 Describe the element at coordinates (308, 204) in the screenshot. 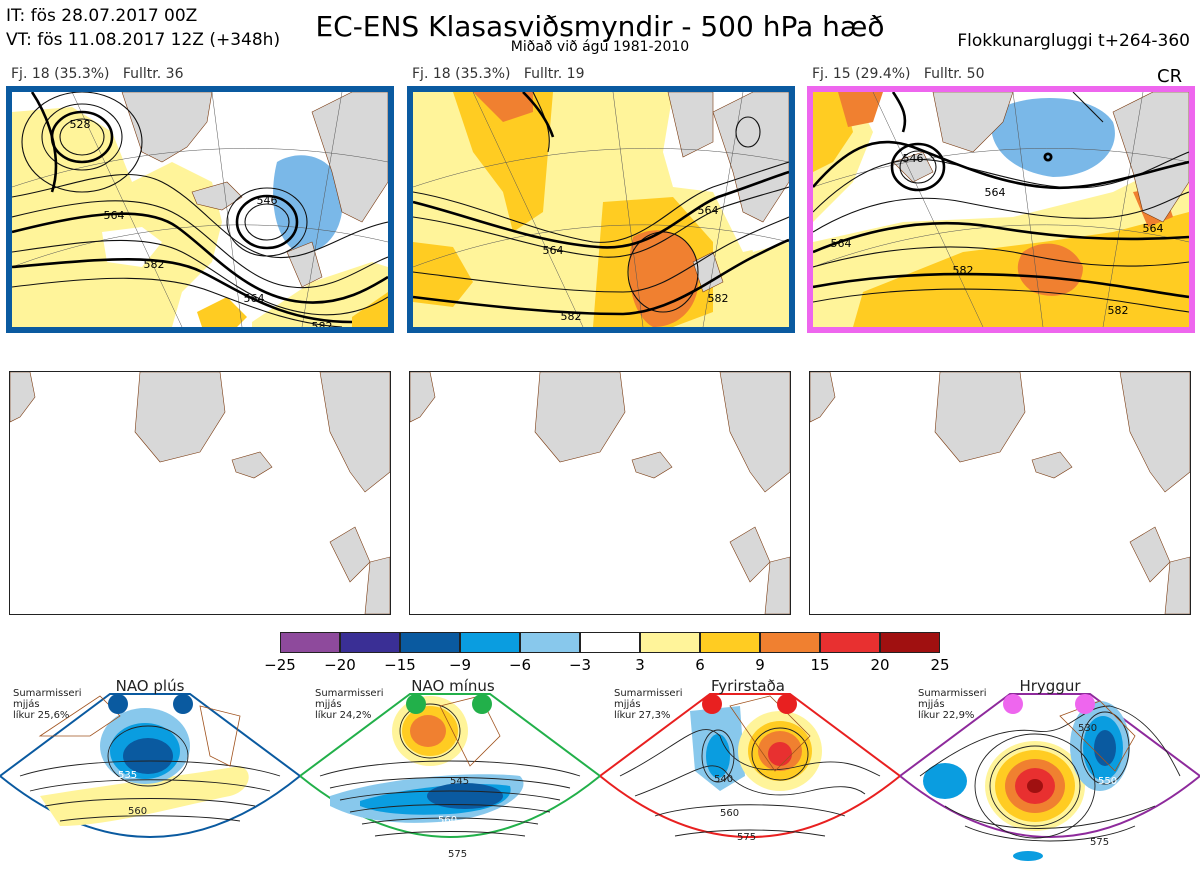

I see `anomaly-negative-area` at that location.